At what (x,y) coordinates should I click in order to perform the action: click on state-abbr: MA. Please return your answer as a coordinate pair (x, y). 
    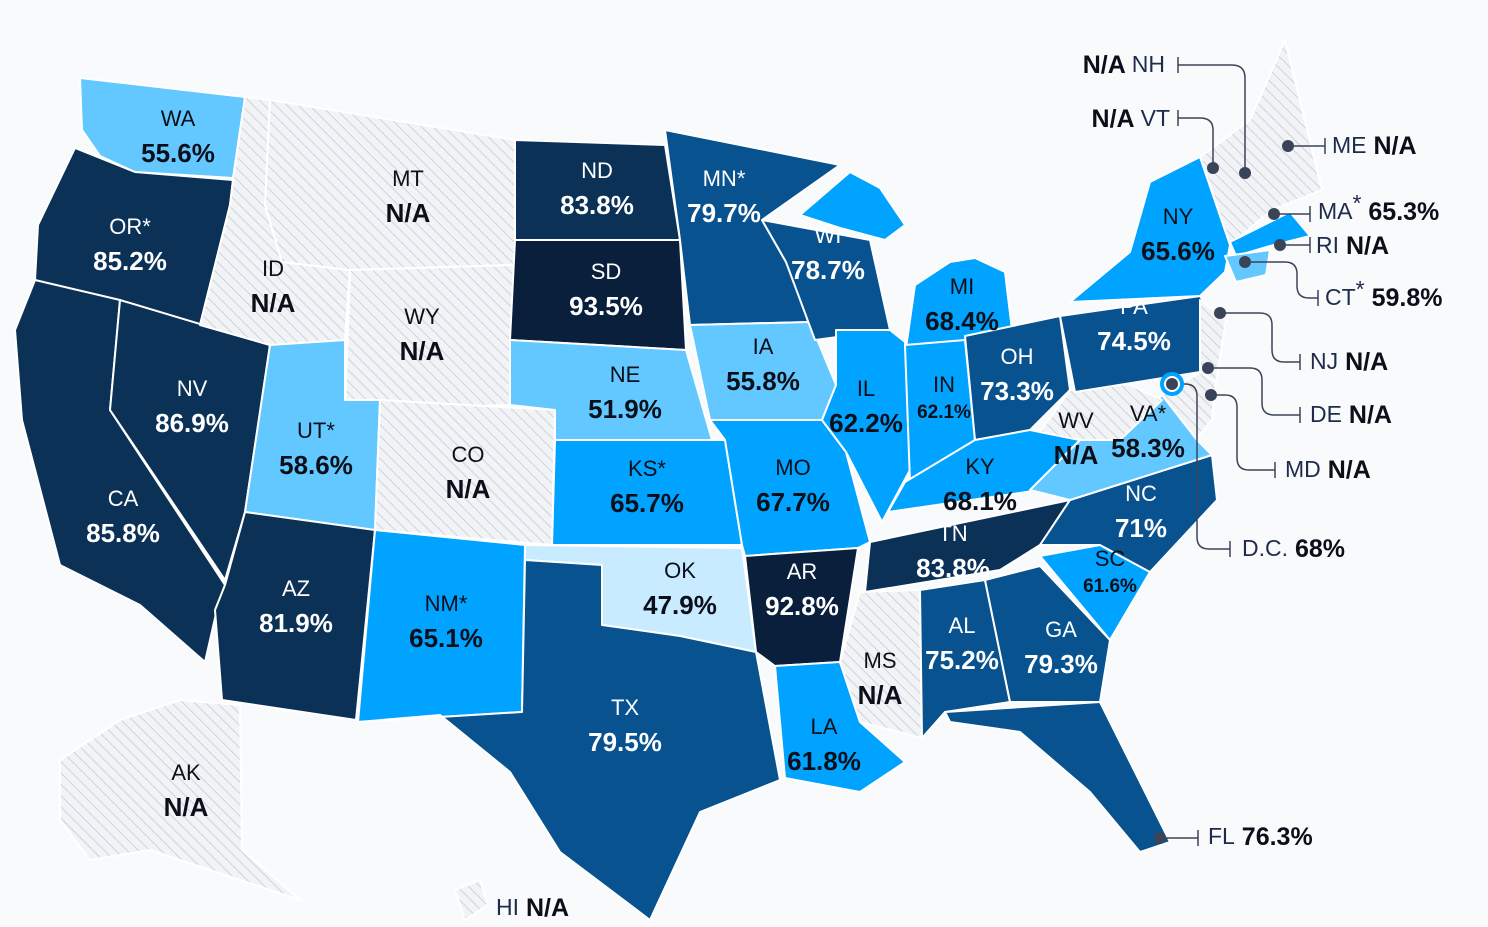
    Looking at the image, I should click on (1335, 211).